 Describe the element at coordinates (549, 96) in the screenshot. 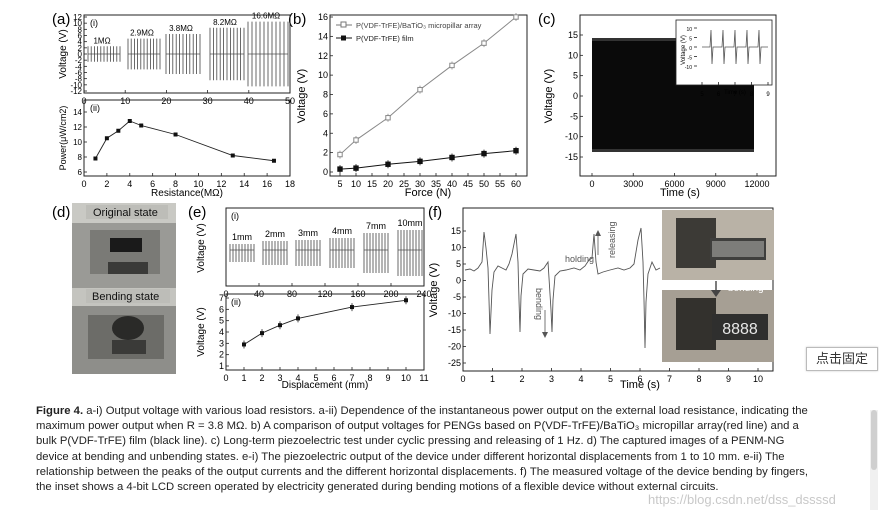

I see `c-ylabel: Voltage (V)` at that location.